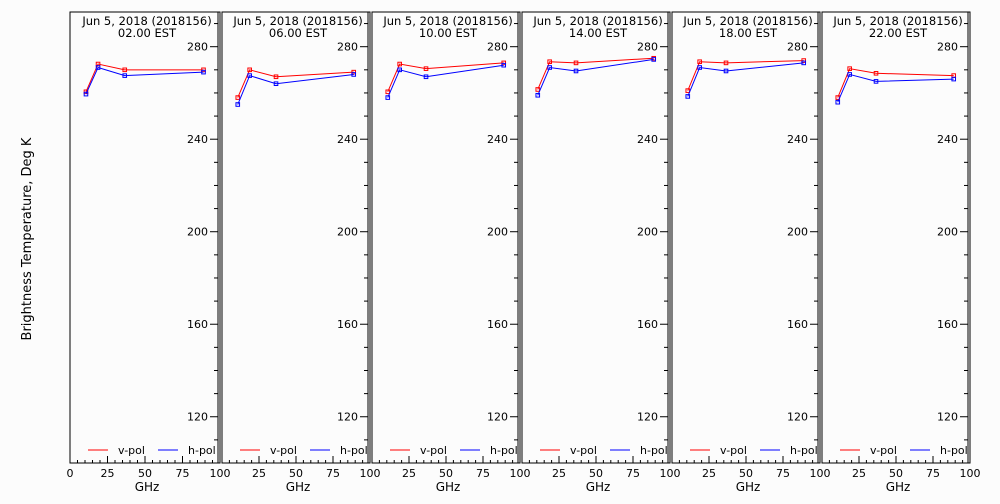 This screenshot has width=1000, height=504. Describe the element at coordinates (298, 33) in the screenshot. I see `panel-subtitle: 06.00 EST` at that location.